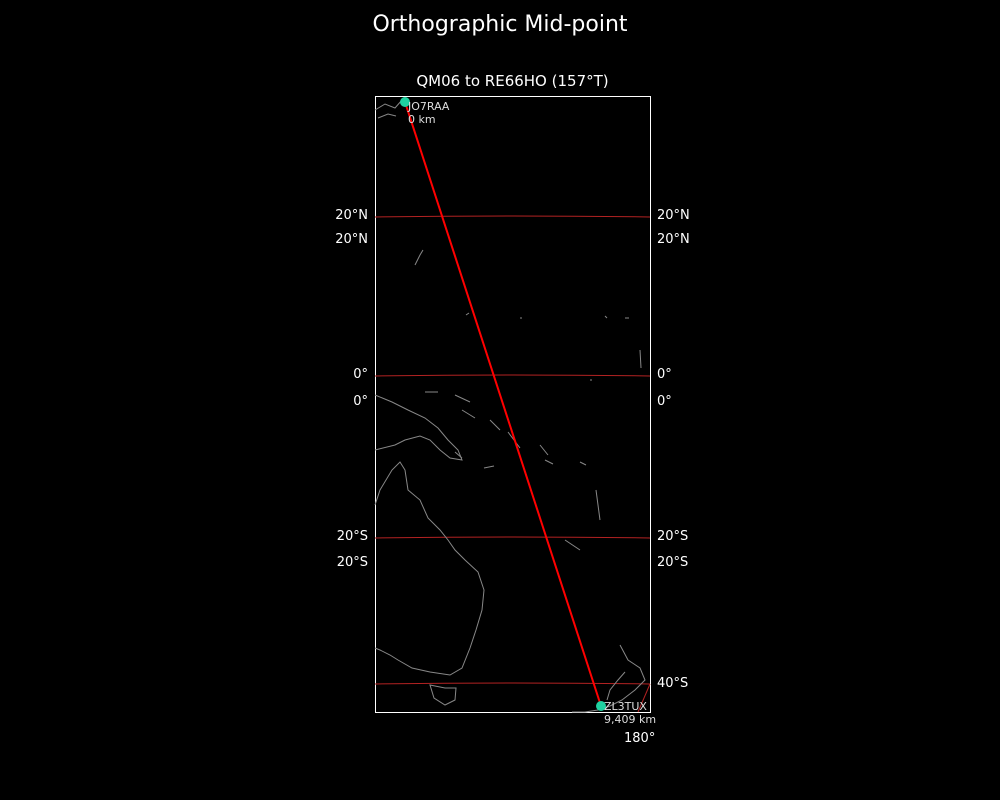  What do you see at coordinates (512, 81) in the screenshot?
I see `map-subtitle: QM06 to RE66HO (157°T)` at bounding box center [512, 81].